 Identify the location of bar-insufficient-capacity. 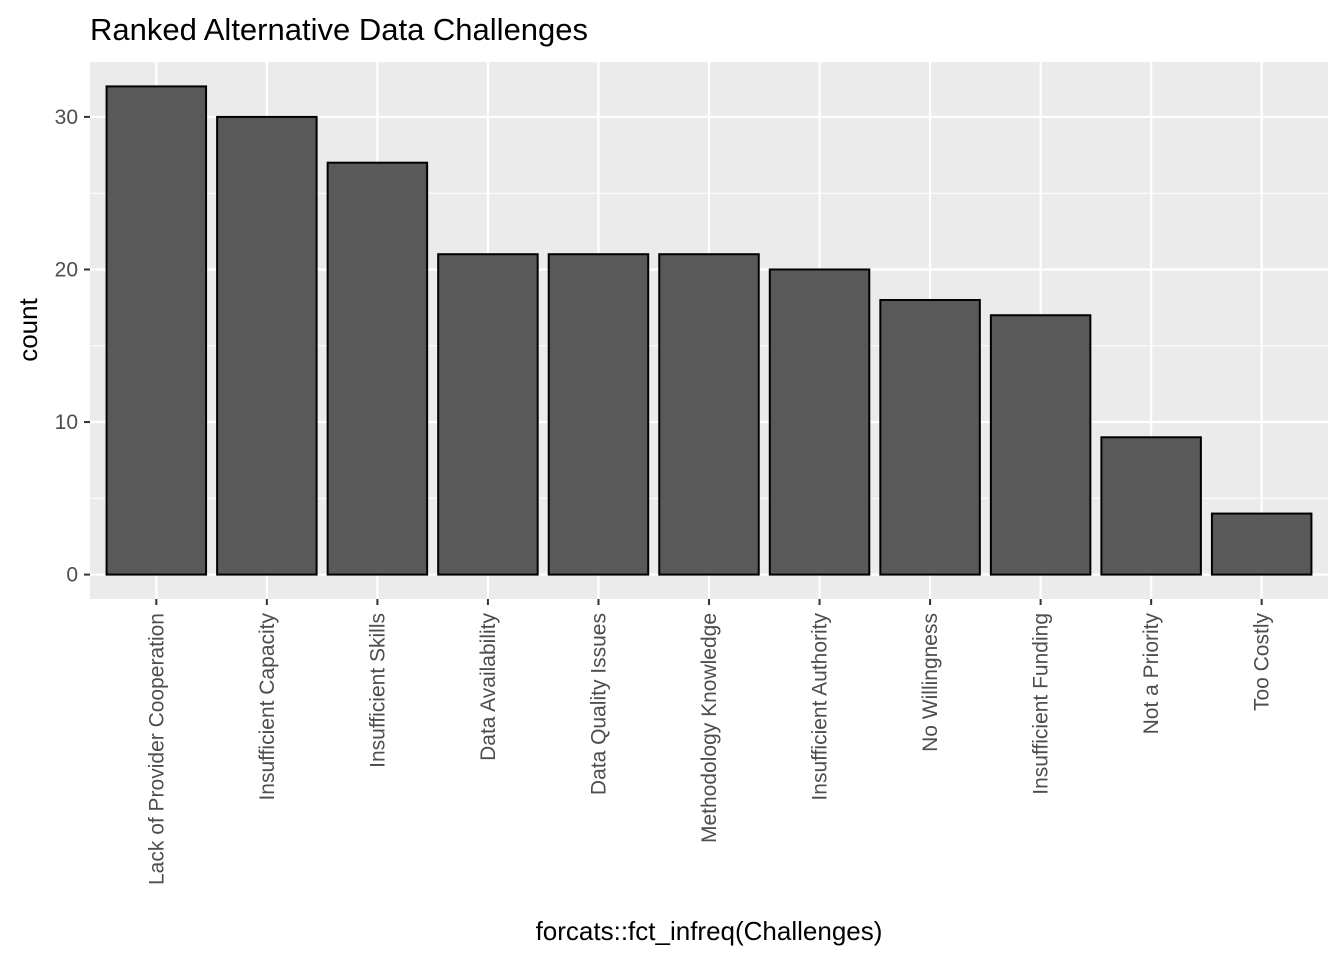
(267, 345).